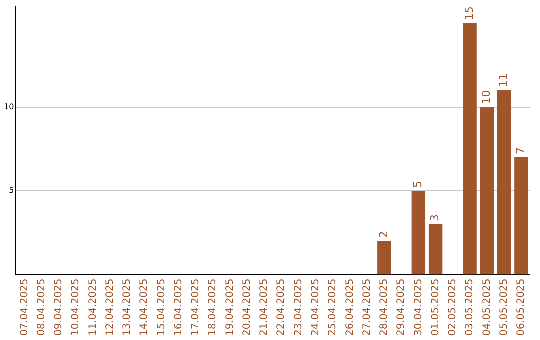 The image size is (540, 340). I want to click on x-tick-label: 10.04.2025, so click(76, 307).